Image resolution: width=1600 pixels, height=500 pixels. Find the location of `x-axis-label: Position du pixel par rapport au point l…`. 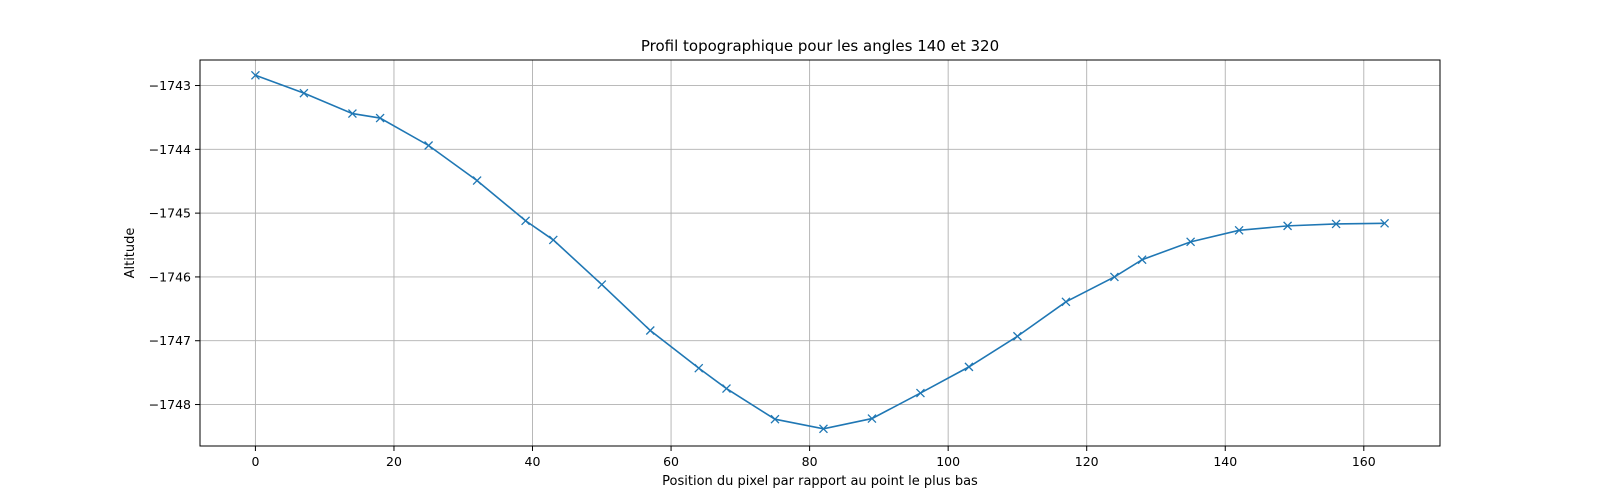

x-axis-label: Position du pixel par rapport au point l… is located at coordinates (820, 481).